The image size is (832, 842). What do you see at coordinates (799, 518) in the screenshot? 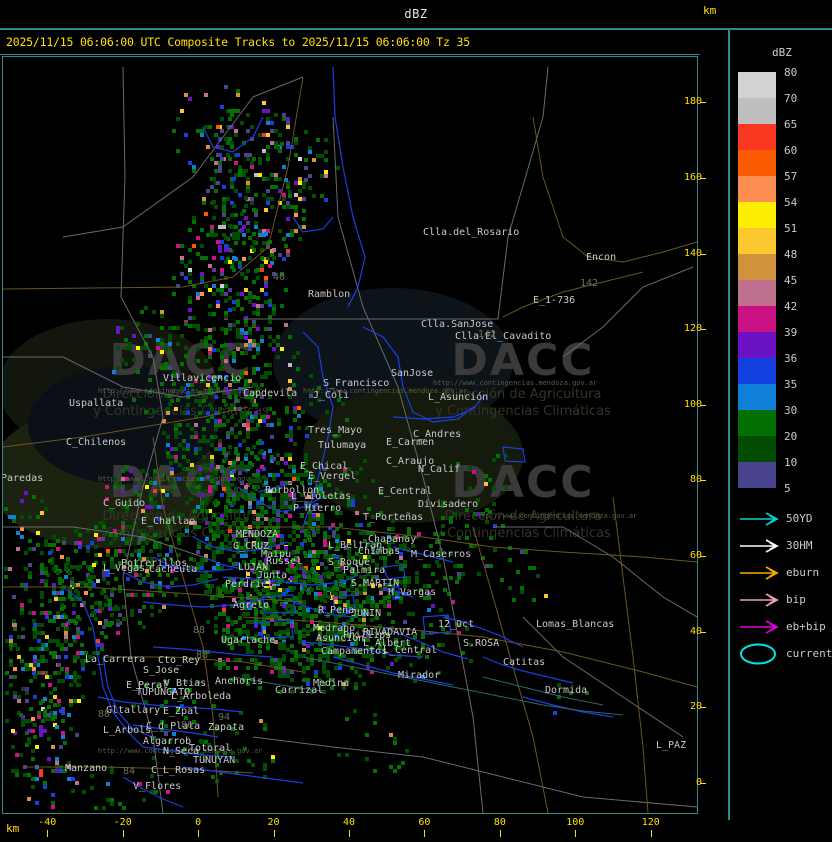
I see `track-legend-label: 50YD` at bounding box center [799, 518].